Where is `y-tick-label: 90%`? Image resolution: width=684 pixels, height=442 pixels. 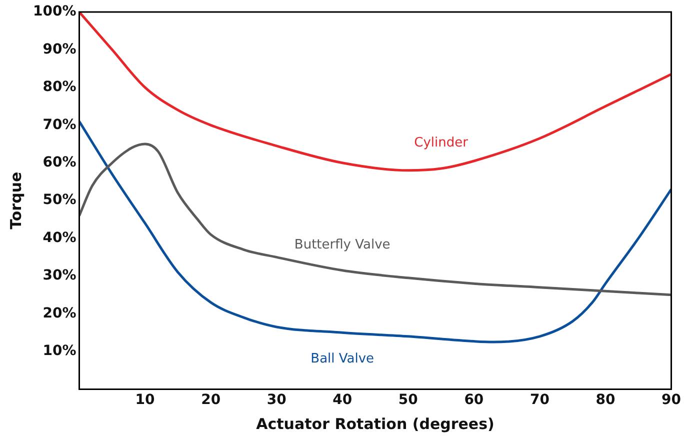
y-tick-label: 90% is located at coordinates (59, 49).